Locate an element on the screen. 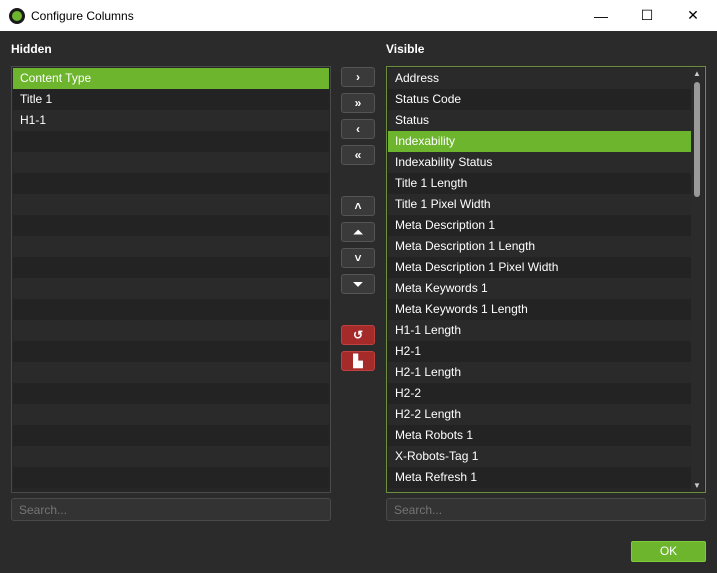 This screenshot has height=573, width=717. factory-reset-icon: ▙ is located at coordinates (358, 361).